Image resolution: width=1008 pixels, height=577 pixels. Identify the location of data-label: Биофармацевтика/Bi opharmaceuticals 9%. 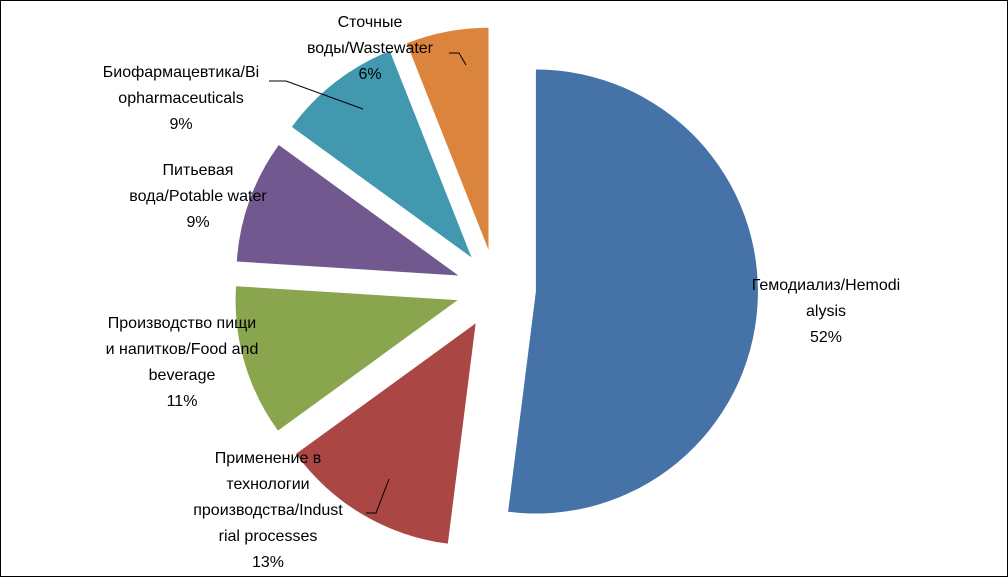
(181, 98).